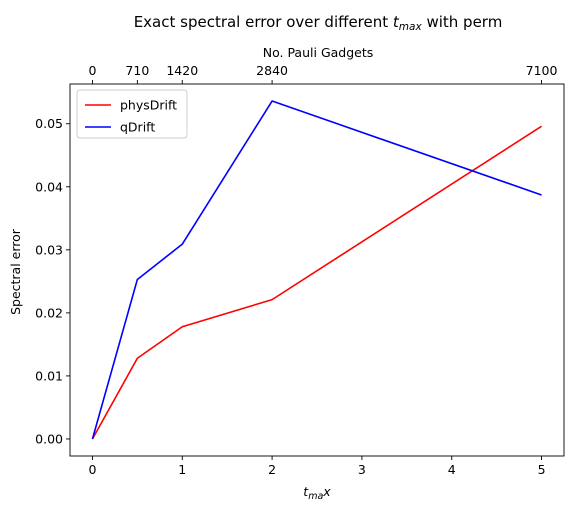 Image resolution: width=576 pixels, height=512 pixels. What do you see at coordinates (318, 52) in the screenshot?
I see `top-axis-label: No. Pauli Gadgets` at bounding box center [318, 52].